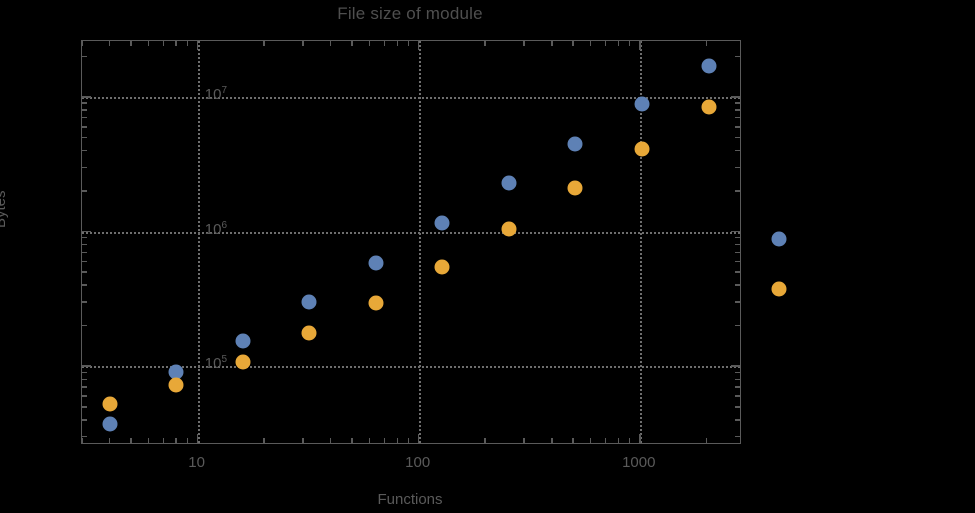  Describe the element at coordinates (215, 228) in the screenshot. I see `y-tick-label: 10⁶` at that location.